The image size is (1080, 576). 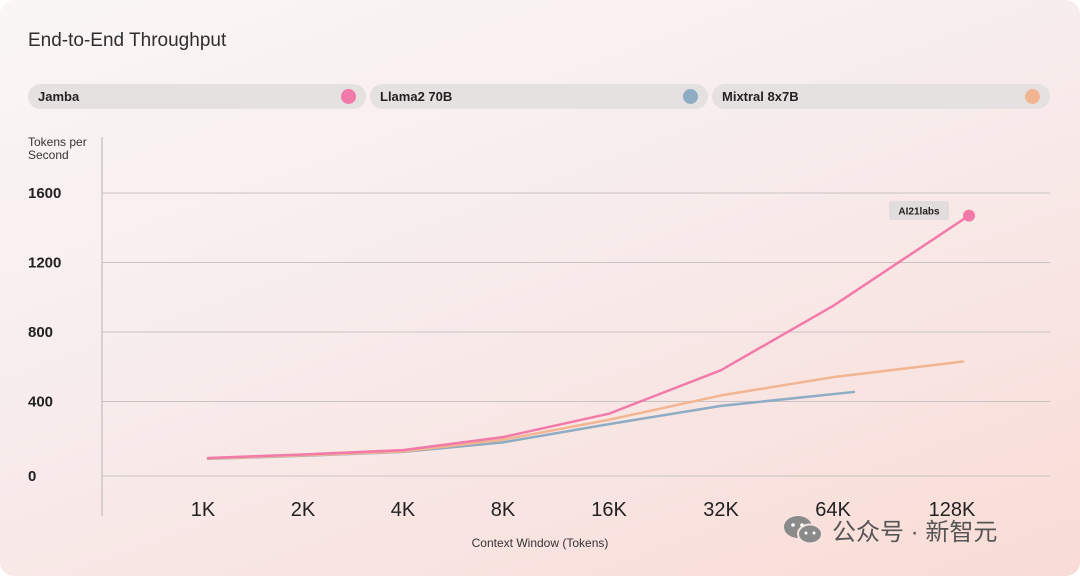 I want to click on legend-item-llama2-70b: Llama2 70B, so click(x=539, y=96).